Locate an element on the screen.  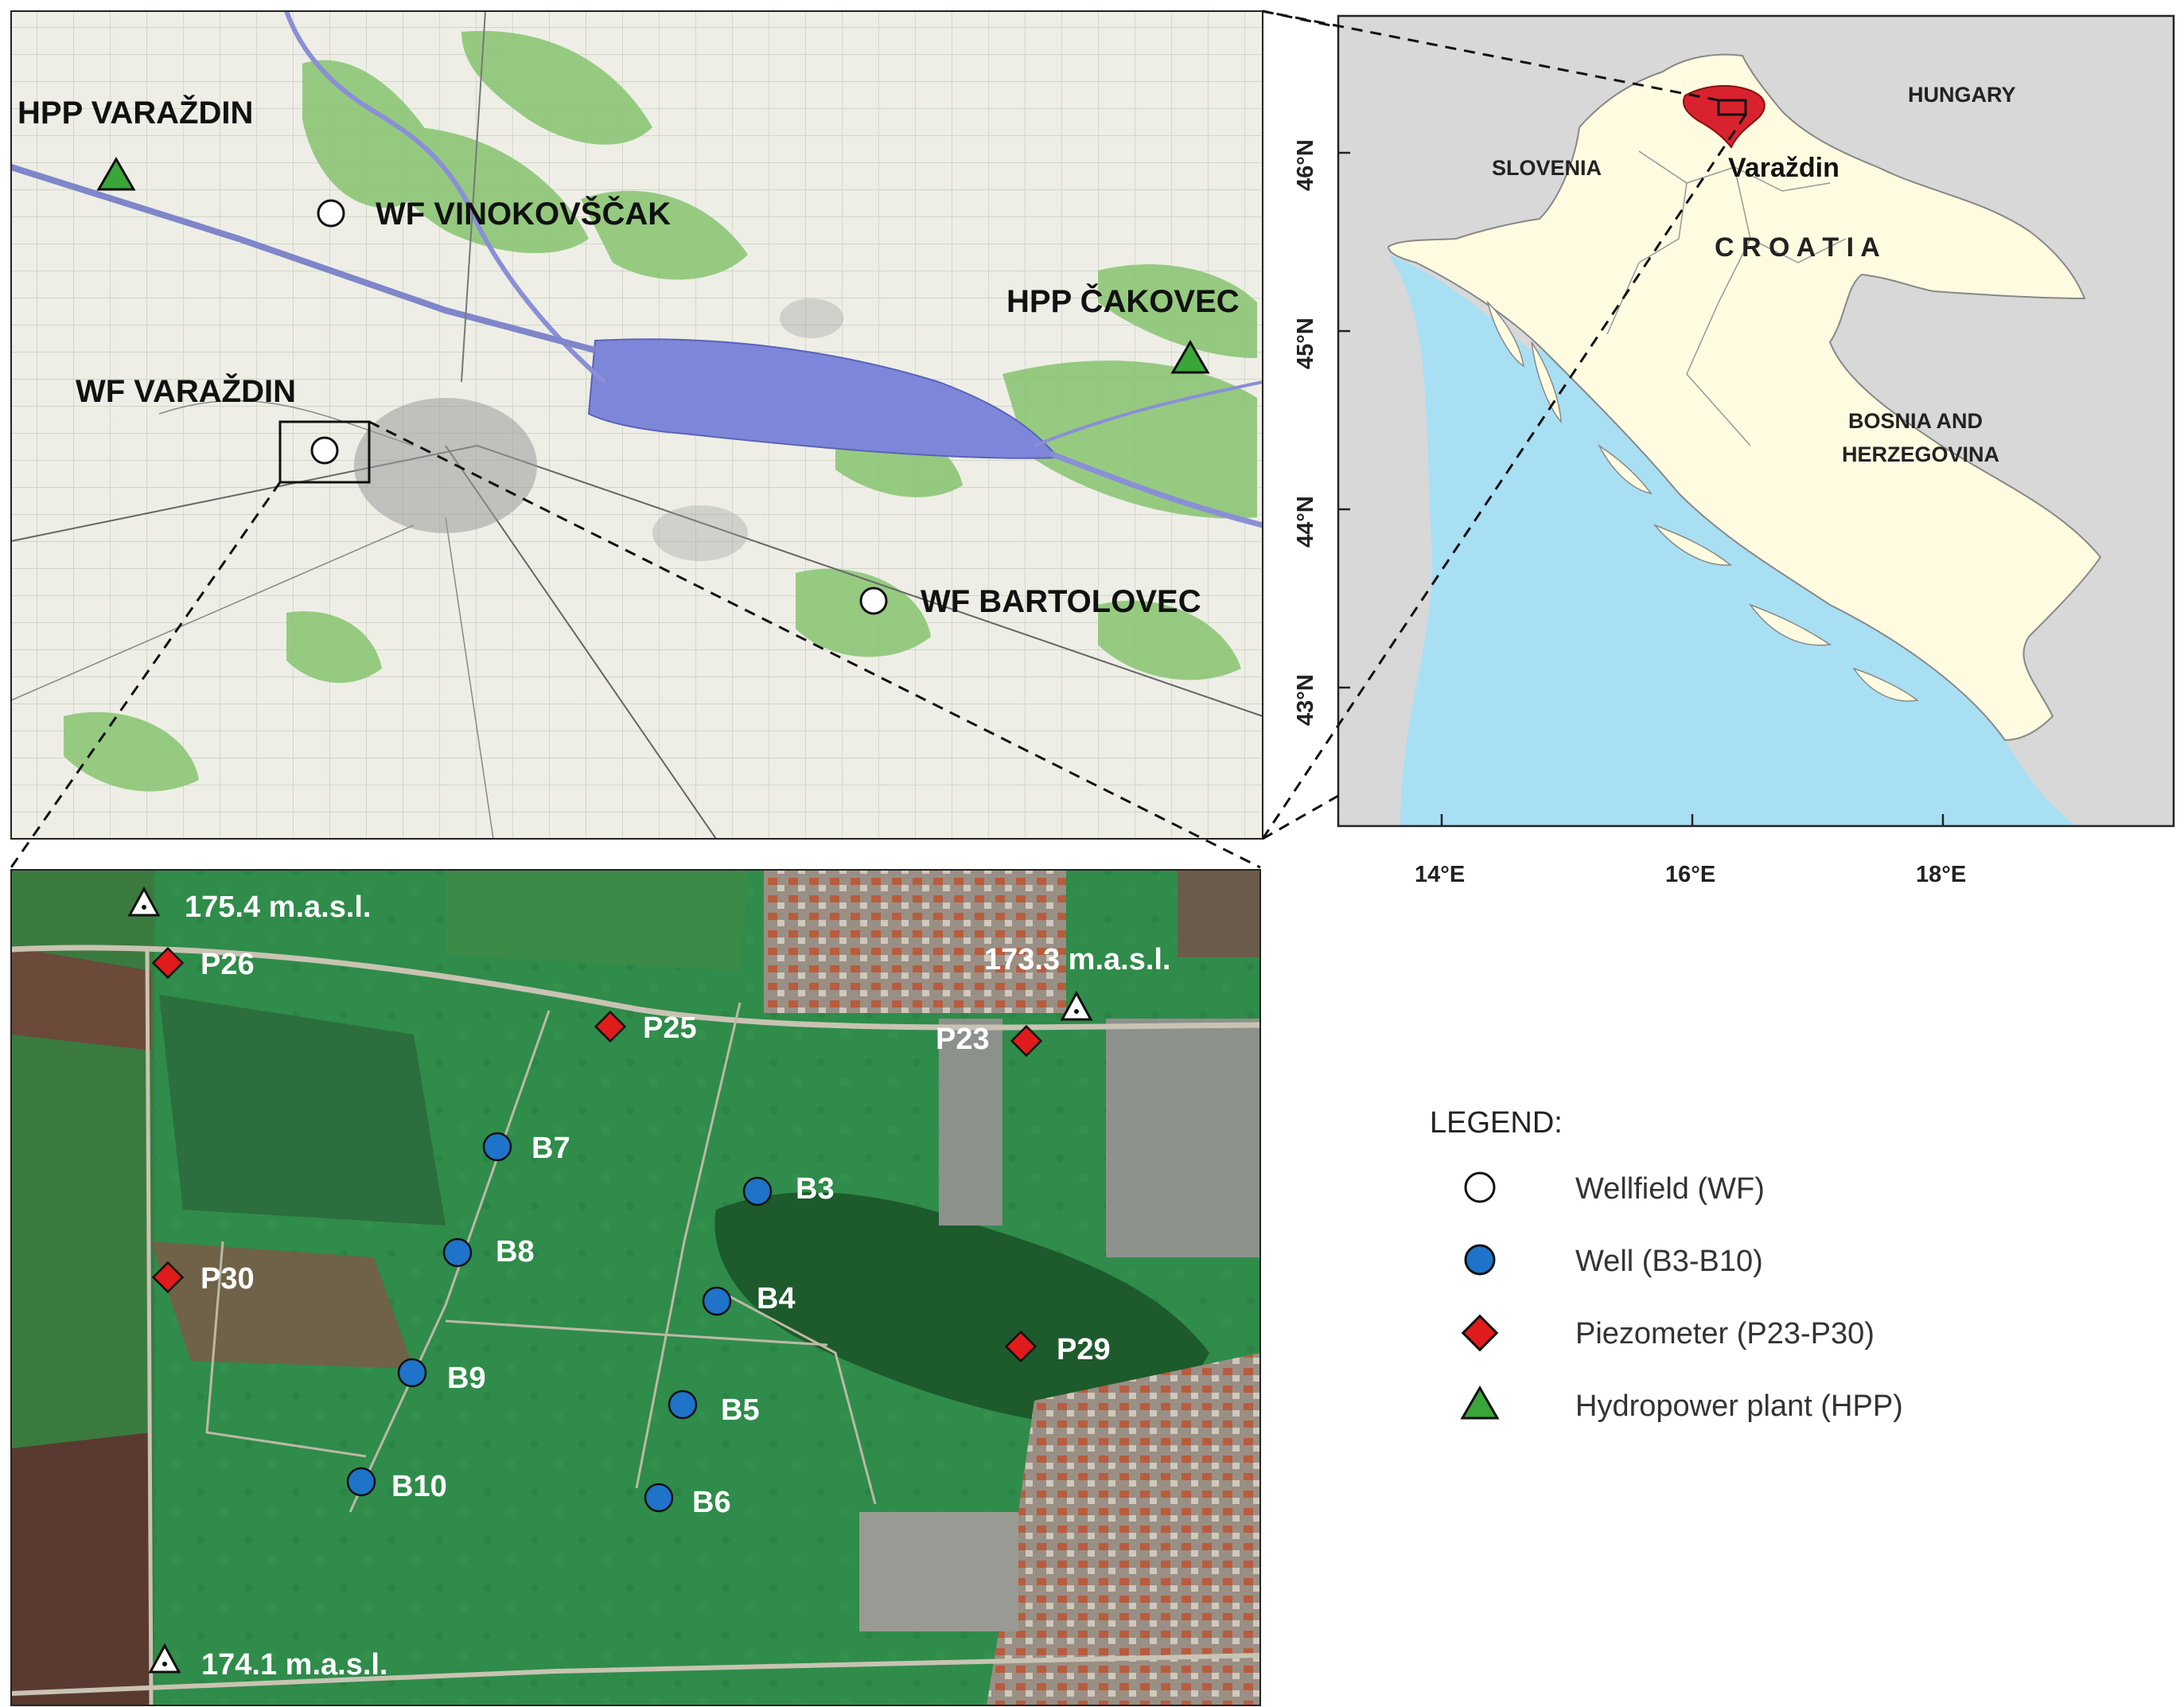
hpp-varazdin-marker is located at coordinates (116, 174).